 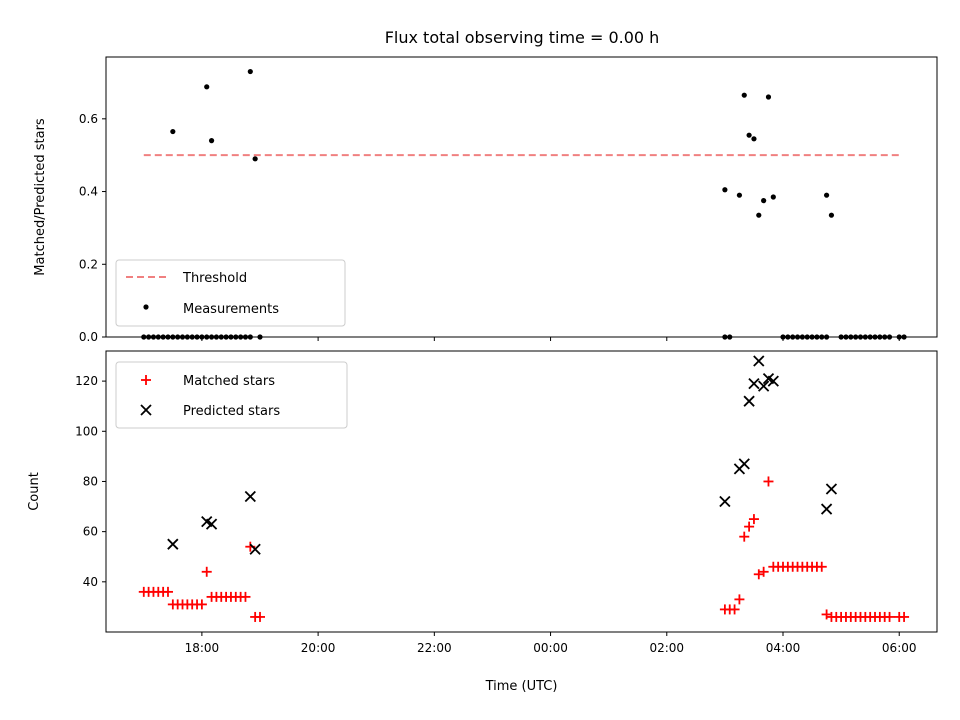 I want to click on y-tick-label: 100, so click(x=86, y=431).